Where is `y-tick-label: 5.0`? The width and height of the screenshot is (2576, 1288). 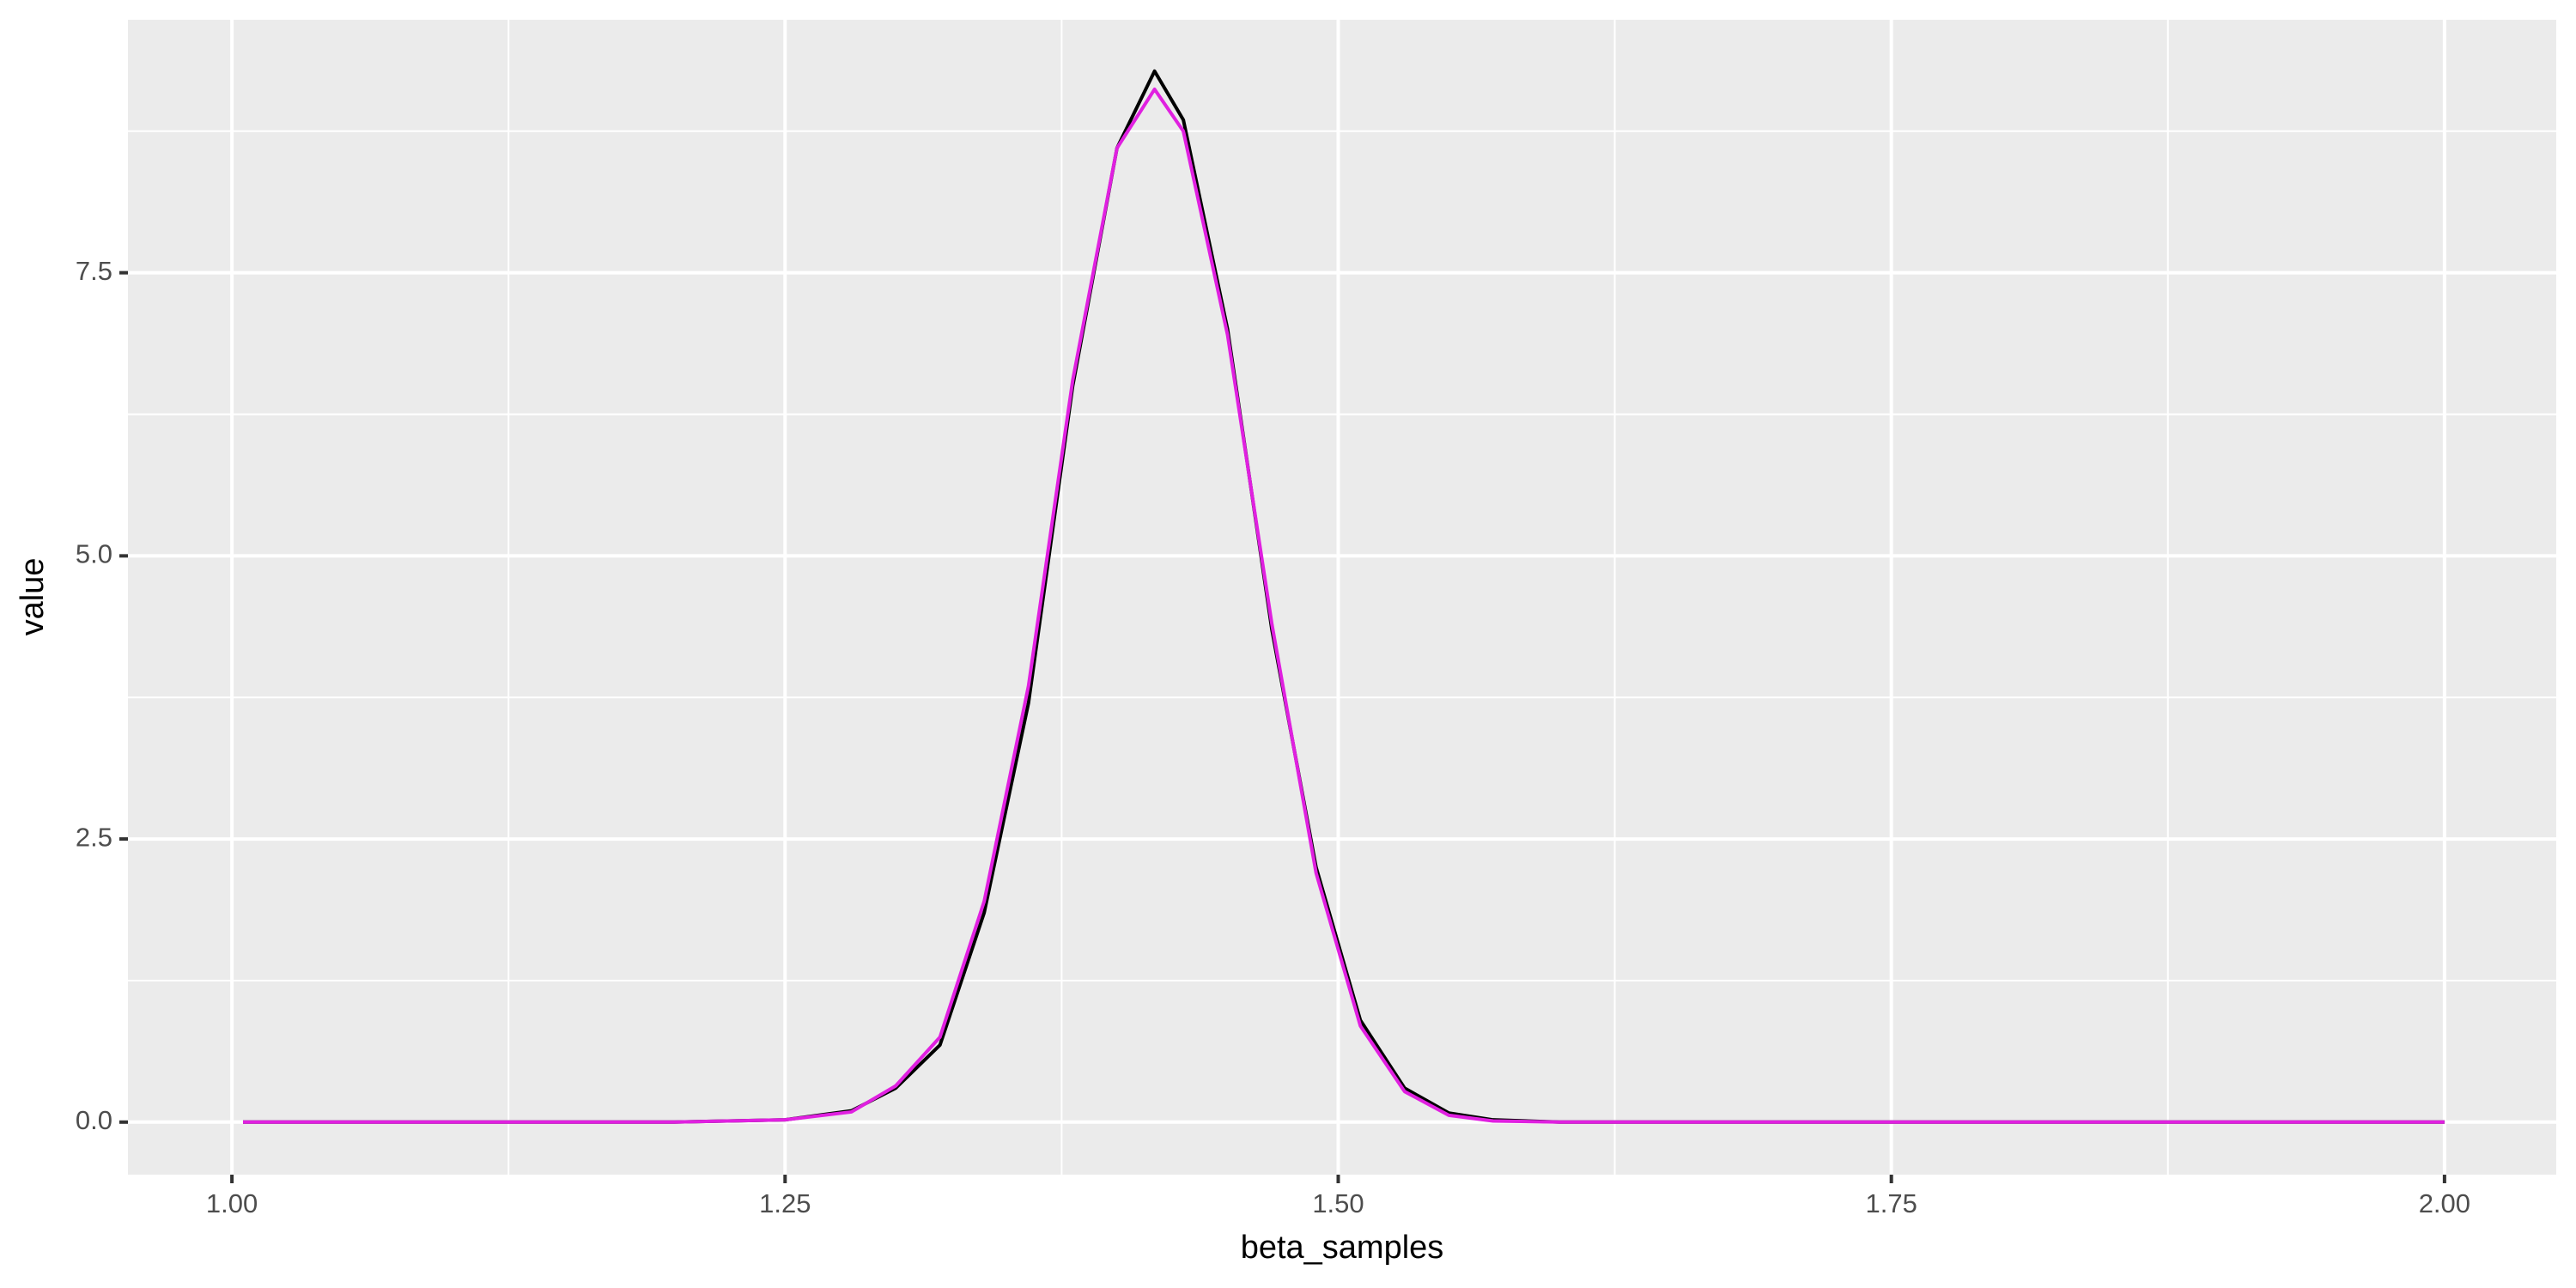
y-tick-label: 5.0 is located at coordinates (94, 554).